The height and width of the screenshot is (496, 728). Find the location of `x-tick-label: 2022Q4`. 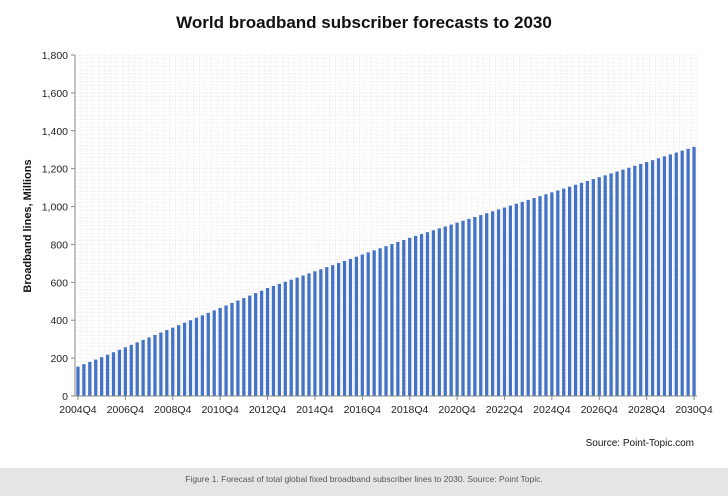

x-tick-label: 2022Q4 is located at coordinates (505, 410).